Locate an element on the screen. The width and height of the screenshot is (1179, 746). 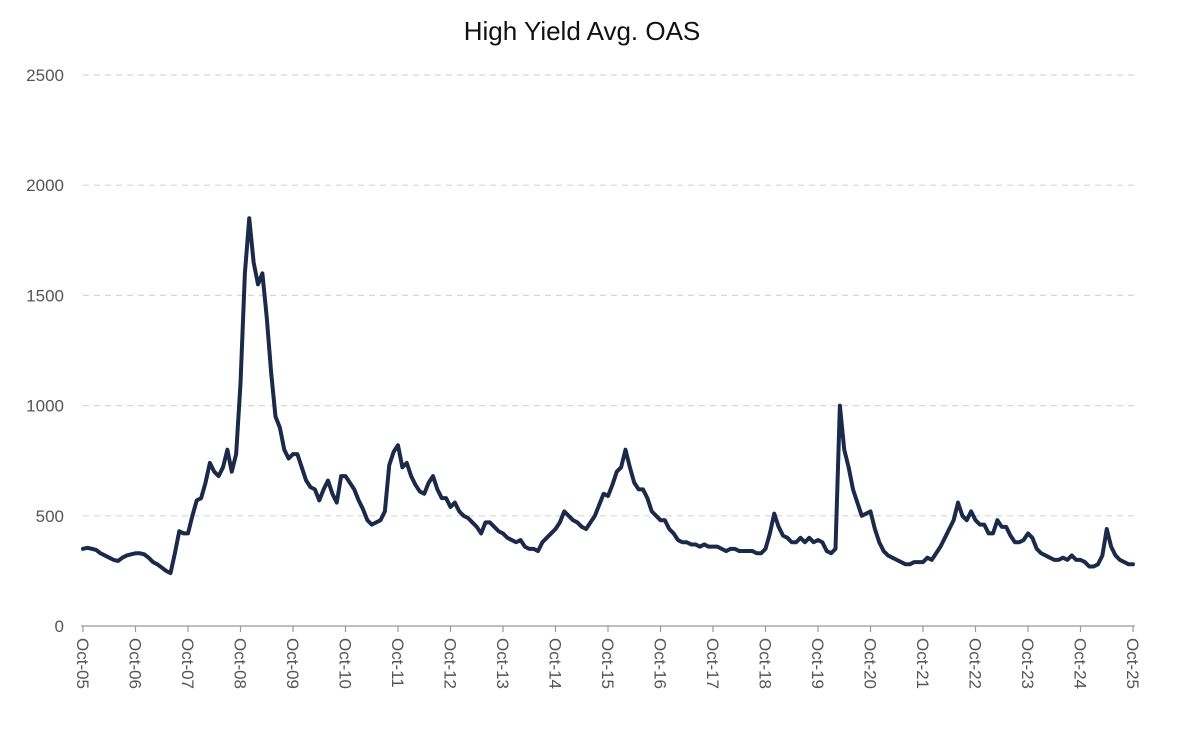
x-tick-label: Oct-22 is located at coordinates (975, 663).